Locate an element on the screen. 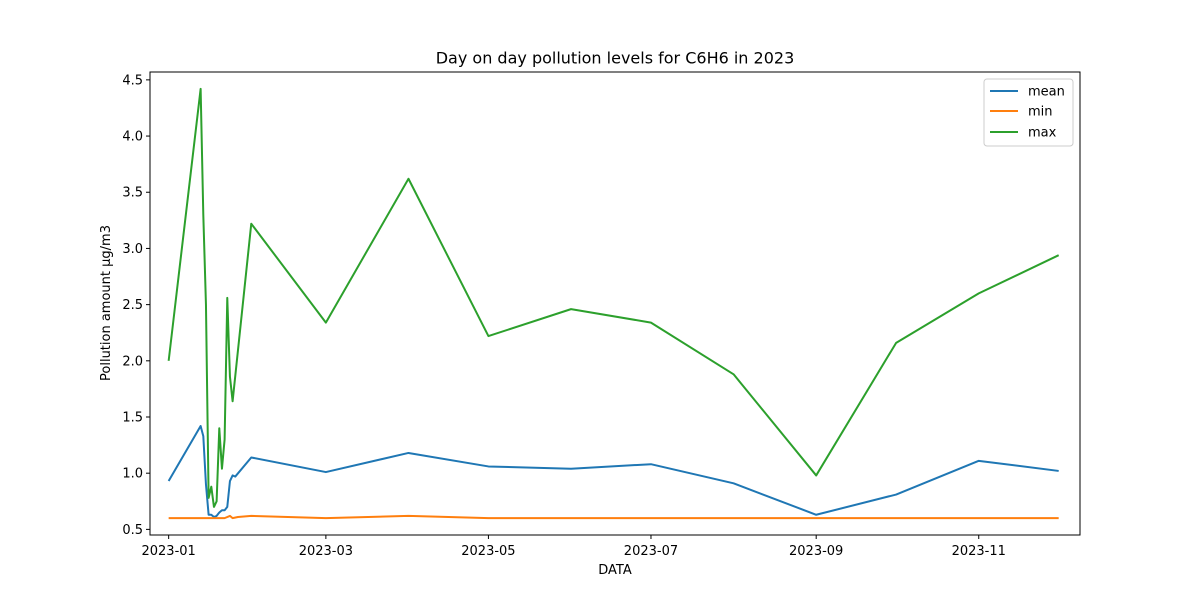 Image resolution: width=1200 pixels, height=600 pixels. y-tick-label: 2.0 is located at coordinates (132, 361).